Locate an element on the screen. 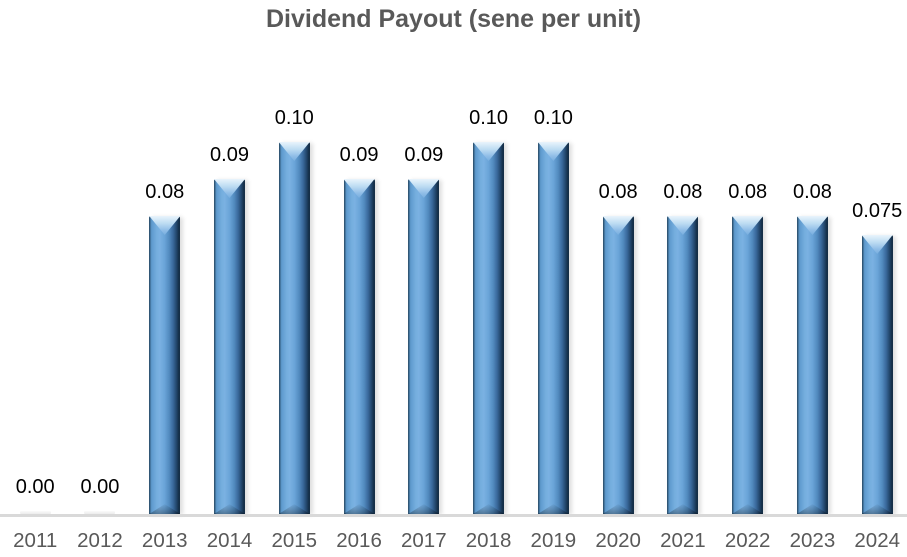 This screenshot has height=557, width=907. bar-value-label-2014: 0.09 is located at coordinates (229, 155).